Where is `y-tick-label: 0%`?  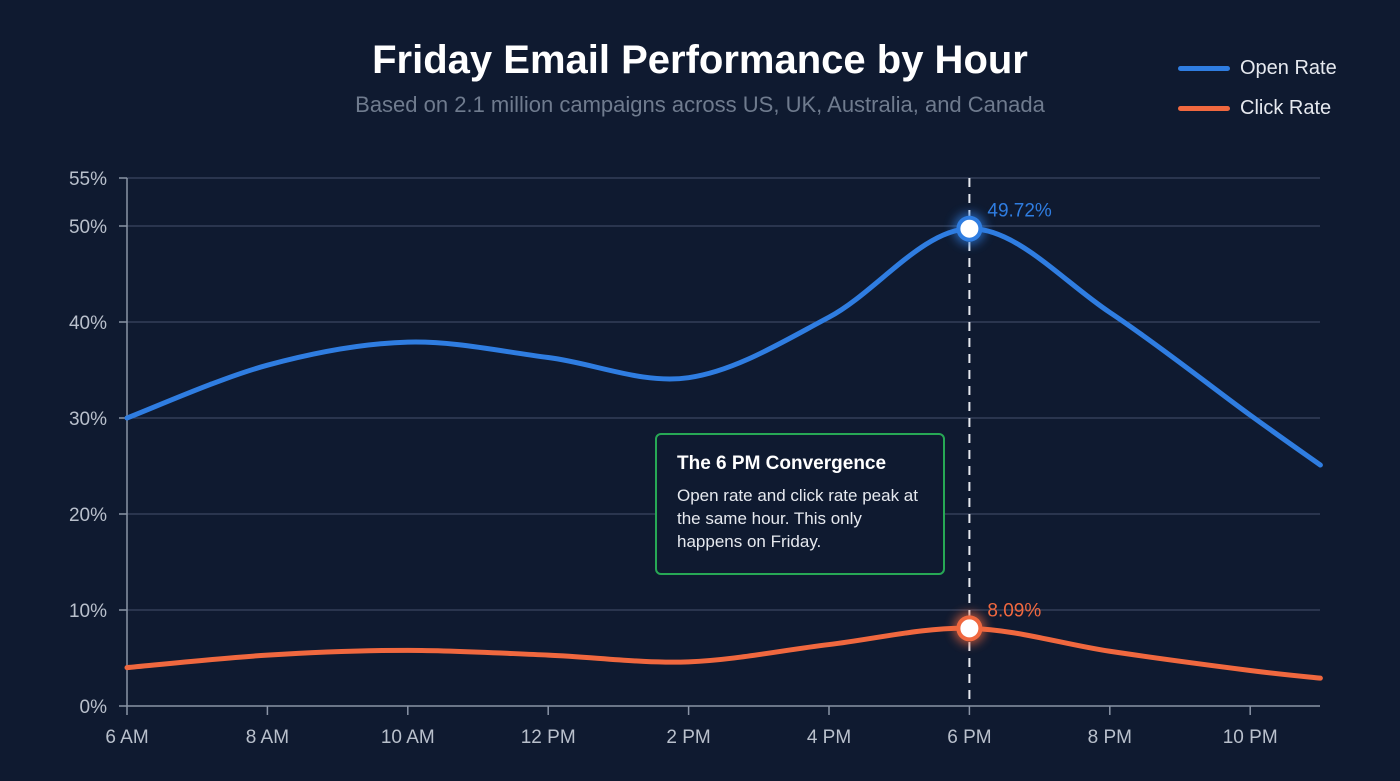
y-tick-label: 0% is located at coordinates (94, 707).